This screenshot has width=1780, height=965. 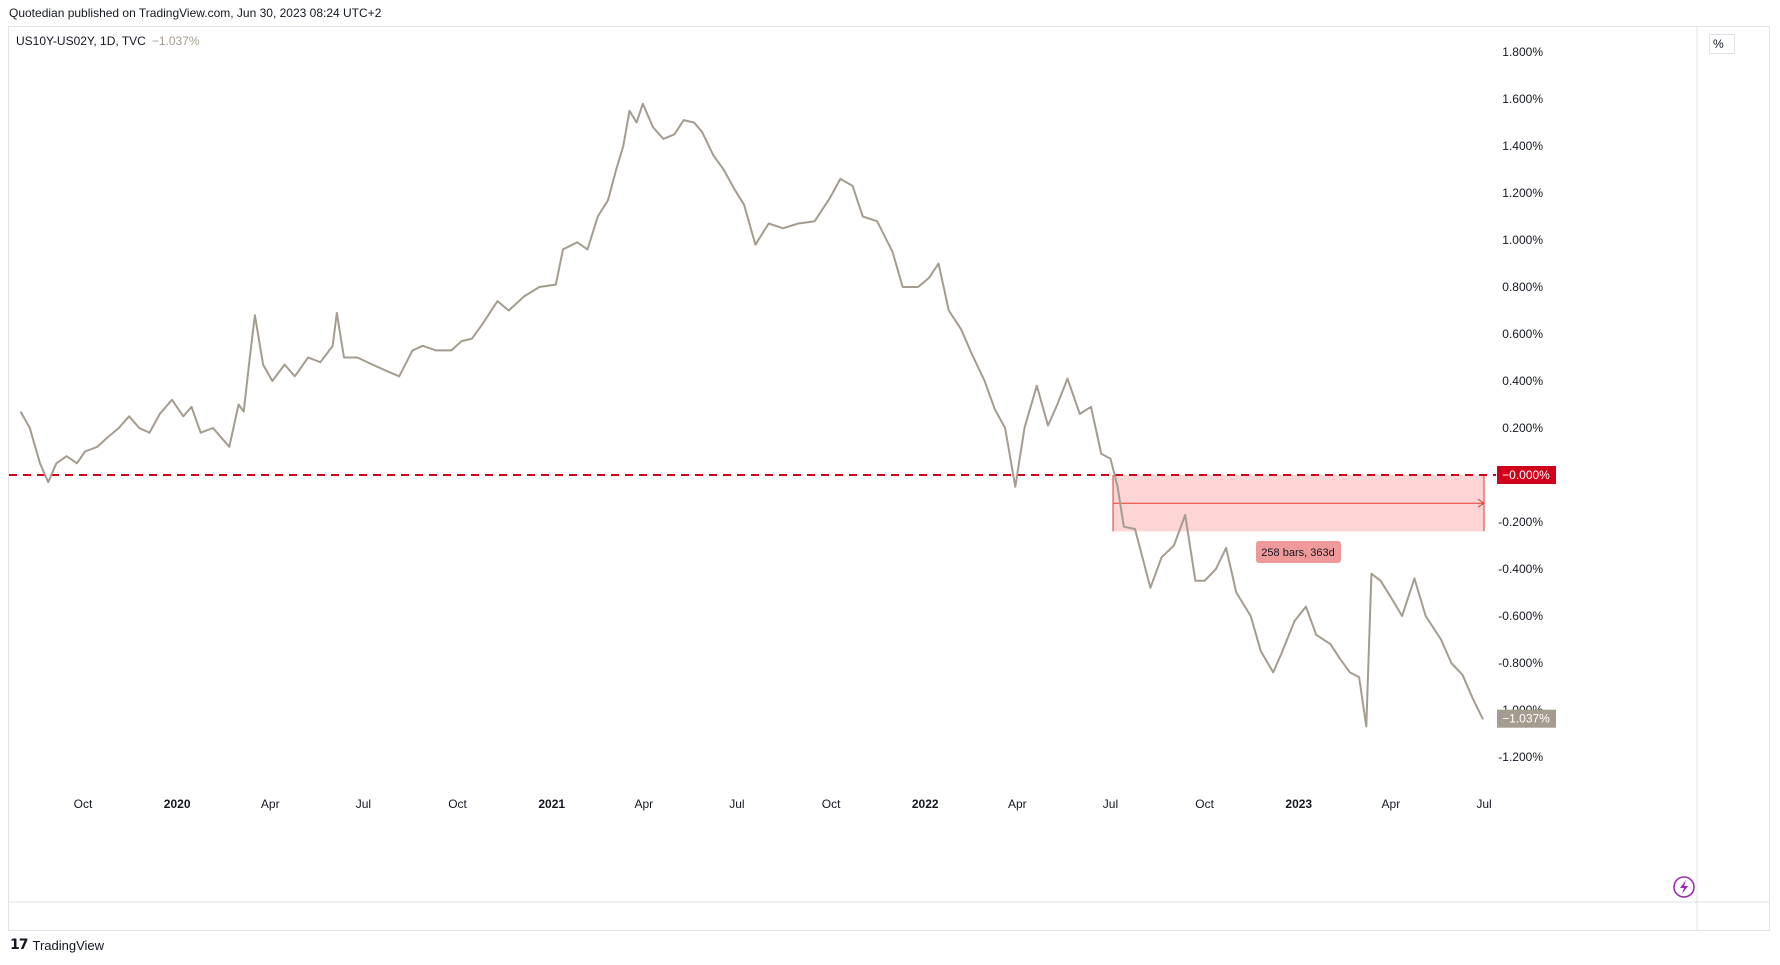 What do you see at coordinates (1522, 52) in the screenshot?
I see `y-tick-label: 1.800%` at bounding box center [1522, 52].